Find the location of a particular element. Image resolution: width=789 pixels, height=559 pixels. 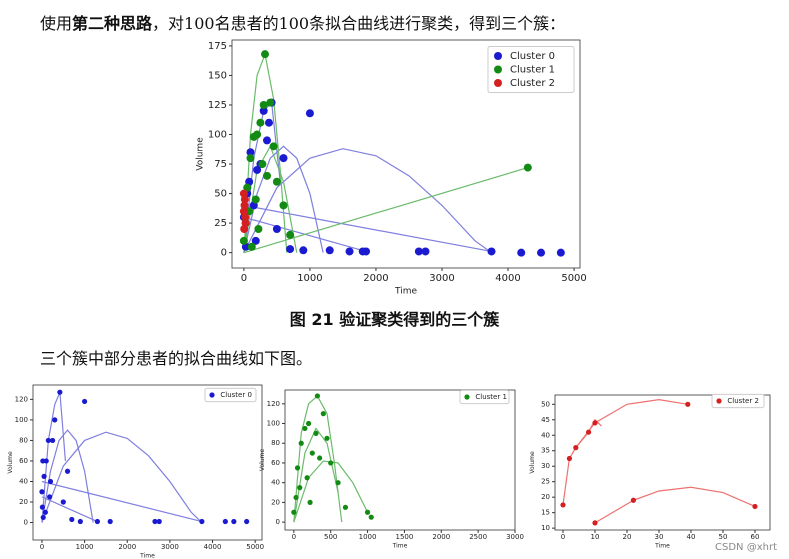

y-tick-label: 50 is located at coordinates (545, 404).